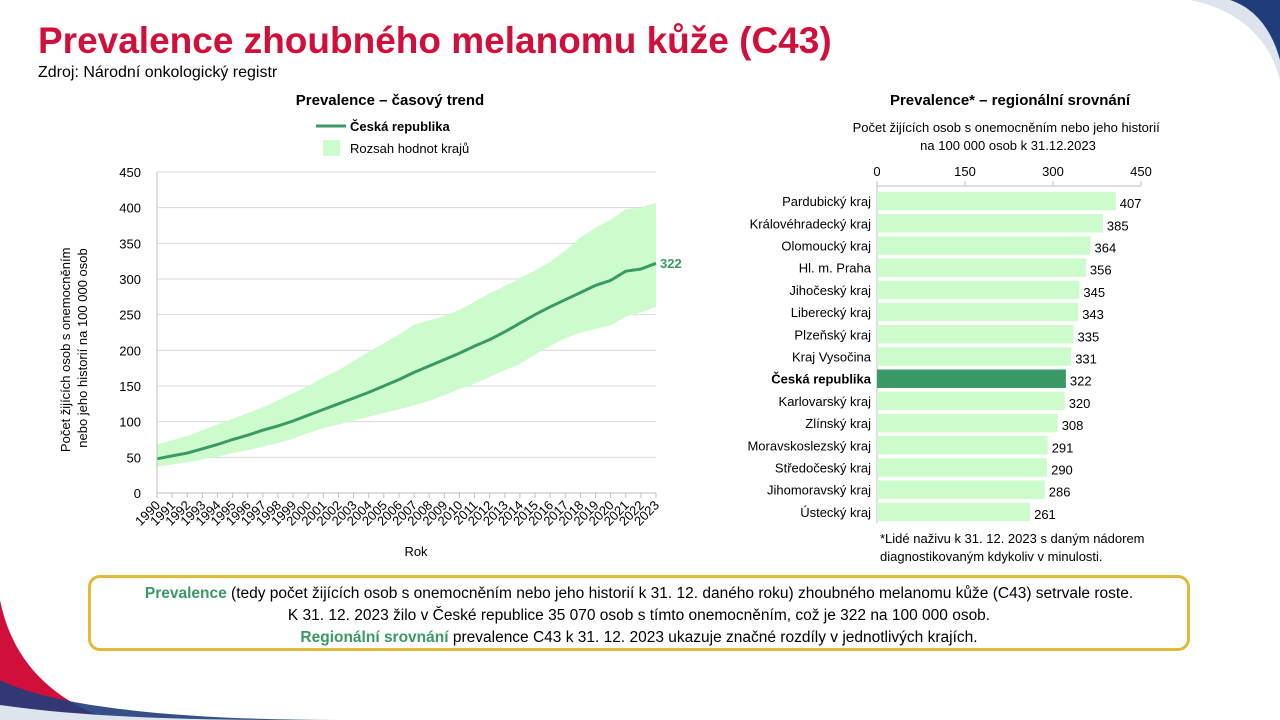  I want to click on bar-category-label: Kraj Vysočina, so click(832, 357).